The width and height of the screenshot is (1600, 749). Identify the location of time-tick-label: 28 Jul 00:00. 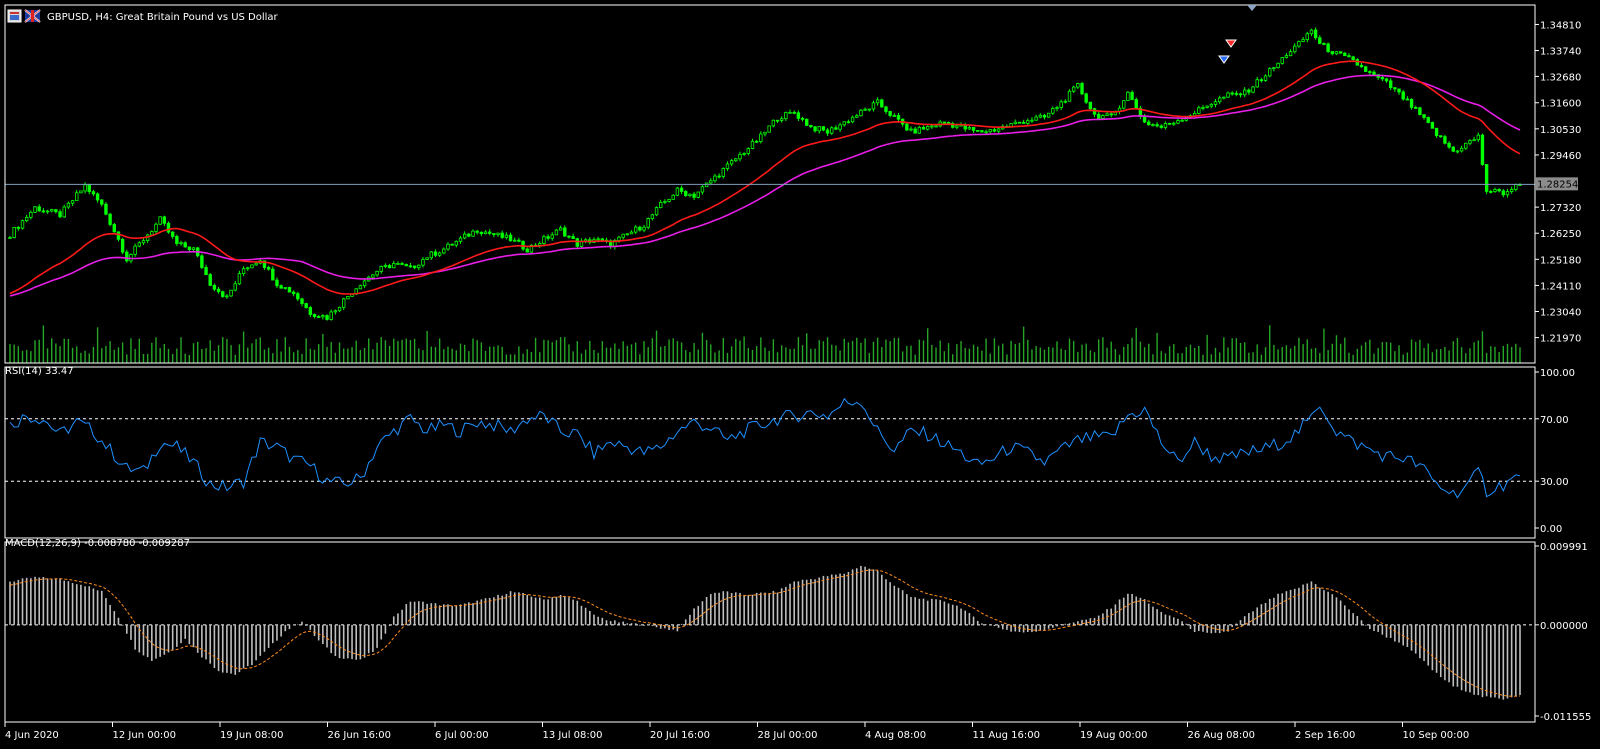
(788, 735).